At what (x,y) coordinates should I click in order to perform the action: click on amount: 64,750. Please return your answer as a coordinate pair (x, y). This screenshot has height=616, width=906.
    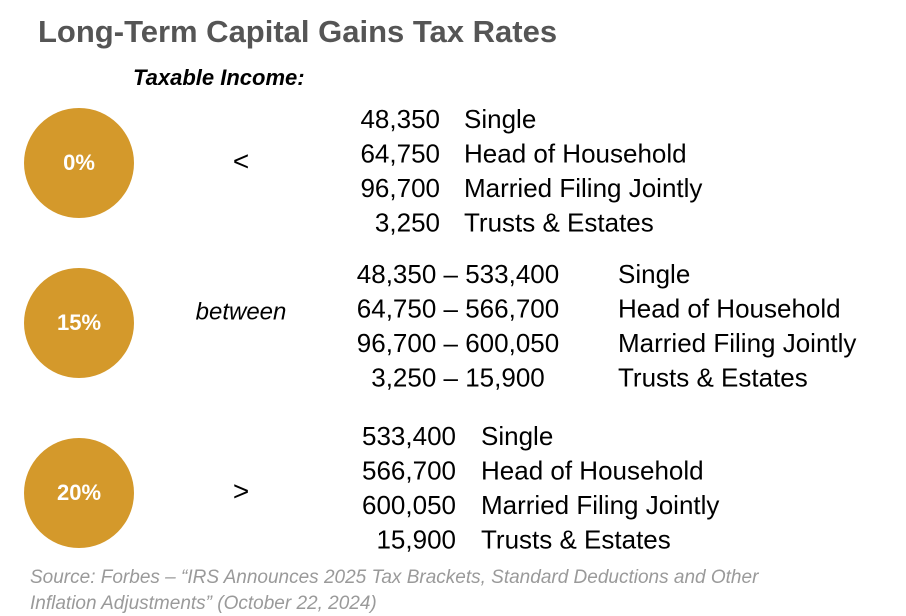
    Looking at the image, I should click on (400, 153).